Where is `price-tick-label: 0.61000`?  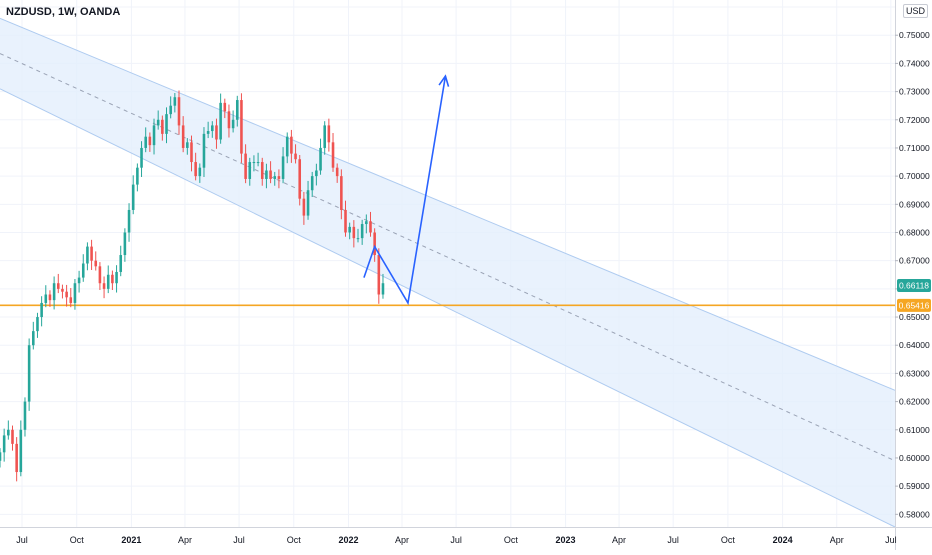
price-tick-label: 0.61000 is located at coordinates (914, 430).